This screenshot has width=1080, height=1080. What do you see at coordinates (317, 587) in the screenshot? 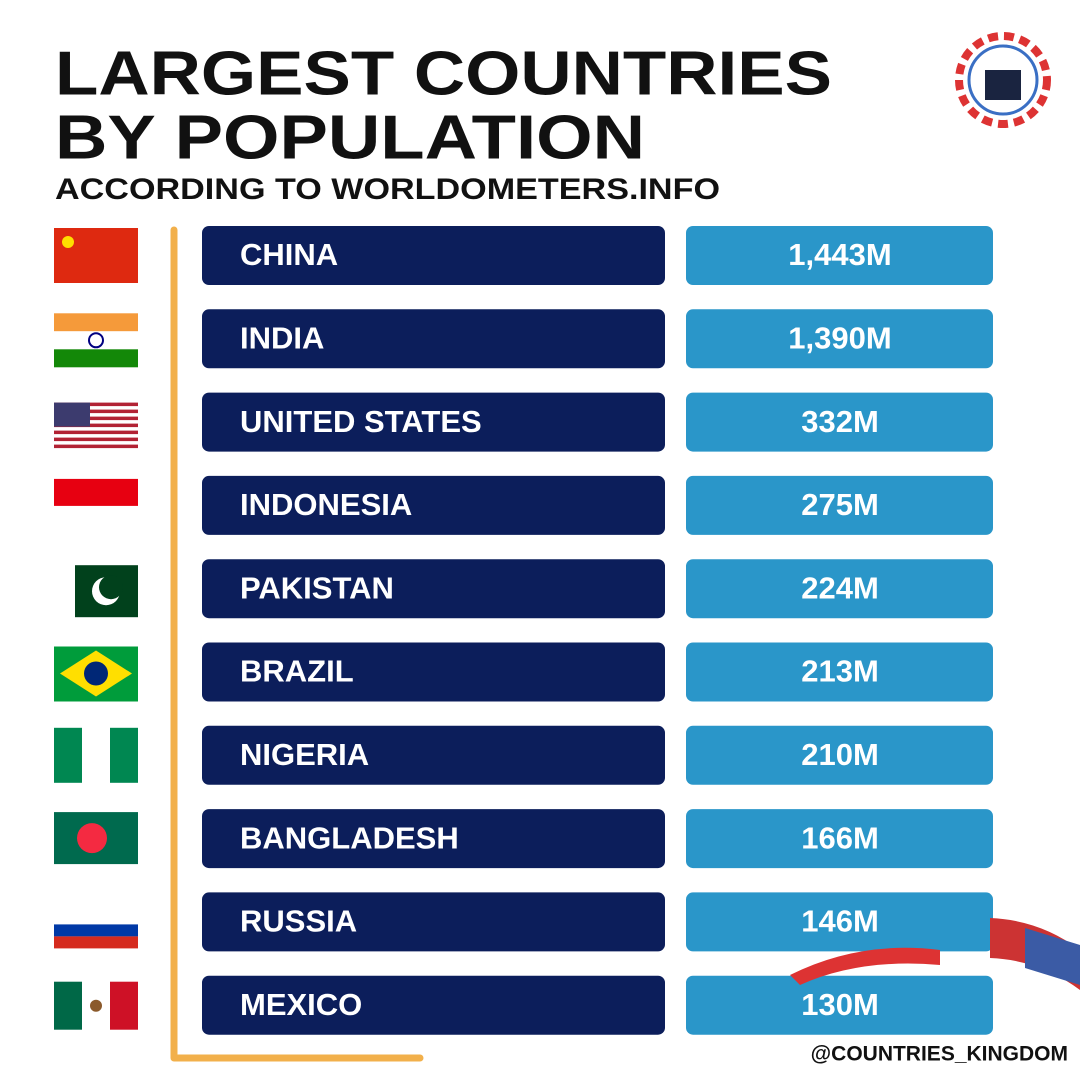
I see `country-name: PAKISTAN` at bounding box center [317, 587].